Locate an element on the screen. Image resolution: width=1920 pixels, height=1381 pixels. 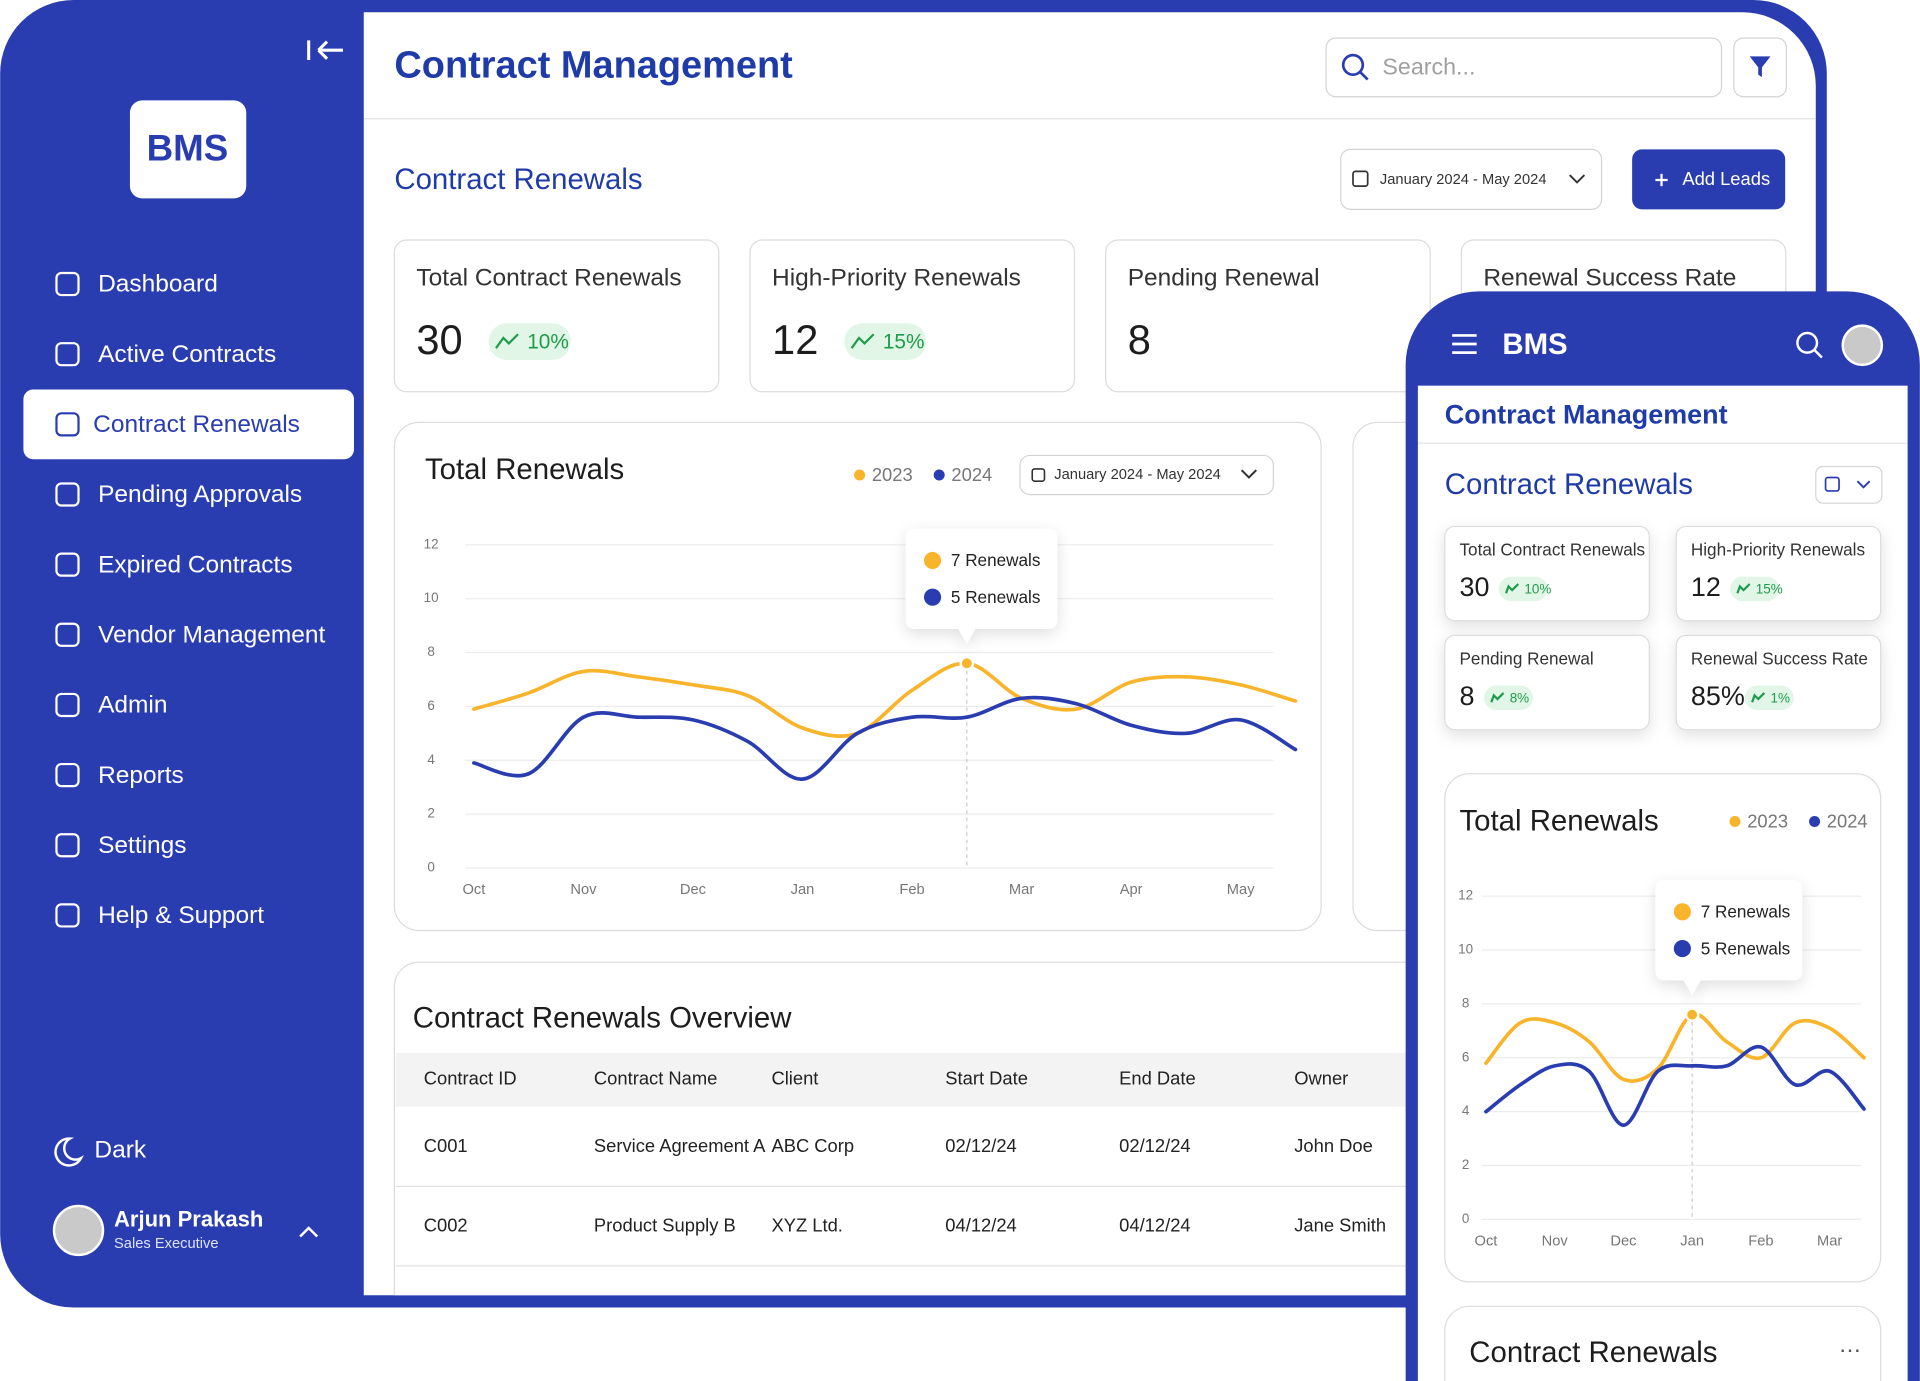
nav-item: Pending Approvals is located at coordinates (200, 494).